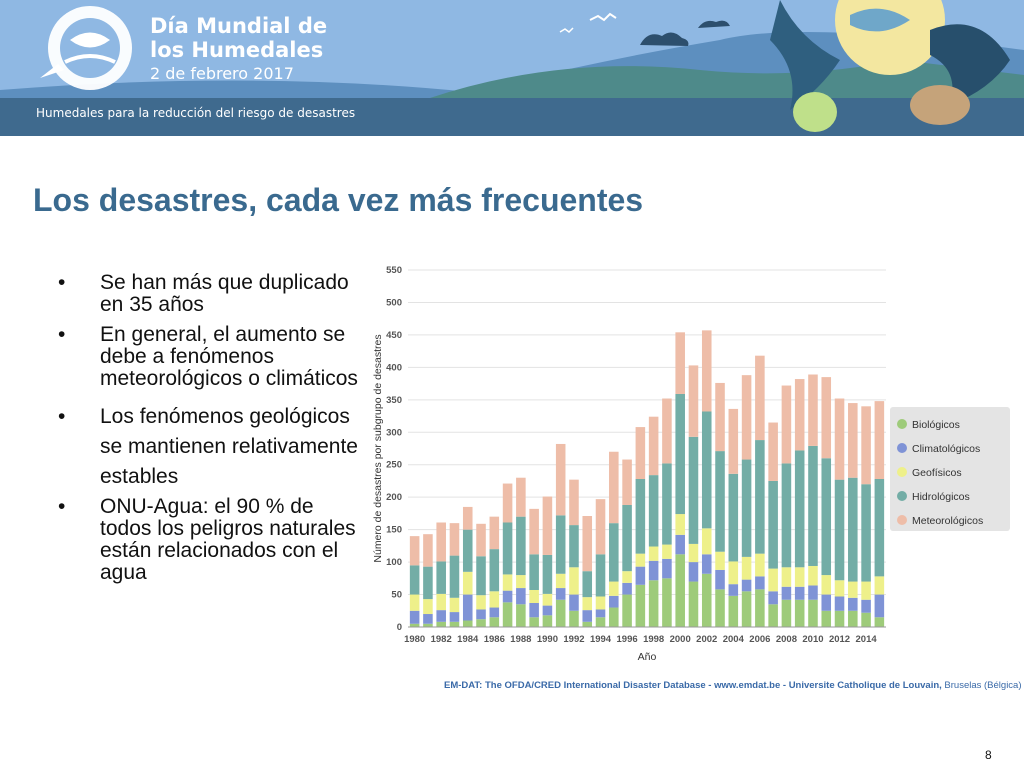  Describe the element at coordinates (394, 400) in the screenshot. I see `y-tick-label: 350` at that location.